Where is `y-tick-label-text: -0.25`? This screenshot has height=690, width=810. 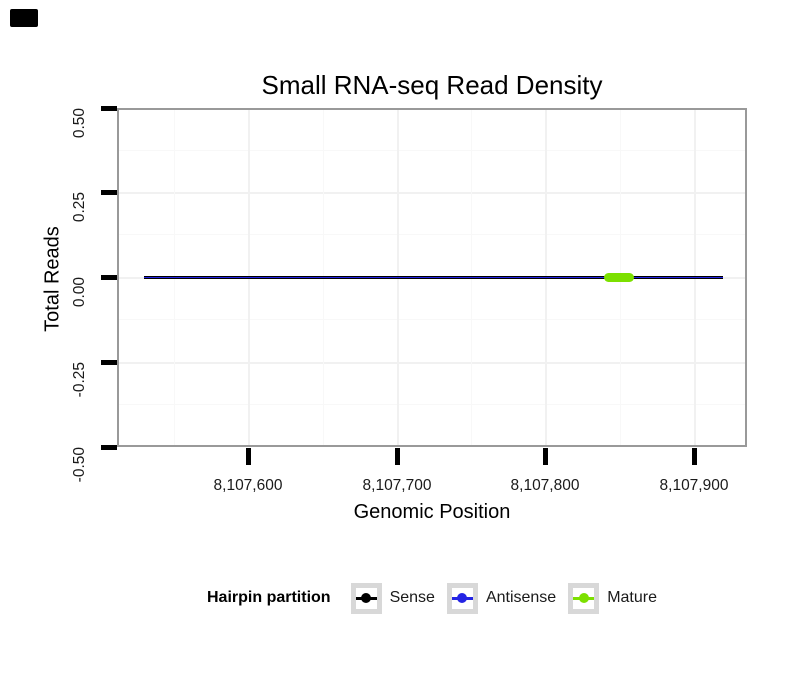
y-tick-label-text: -0.25 is located at coordinates (79, 380).